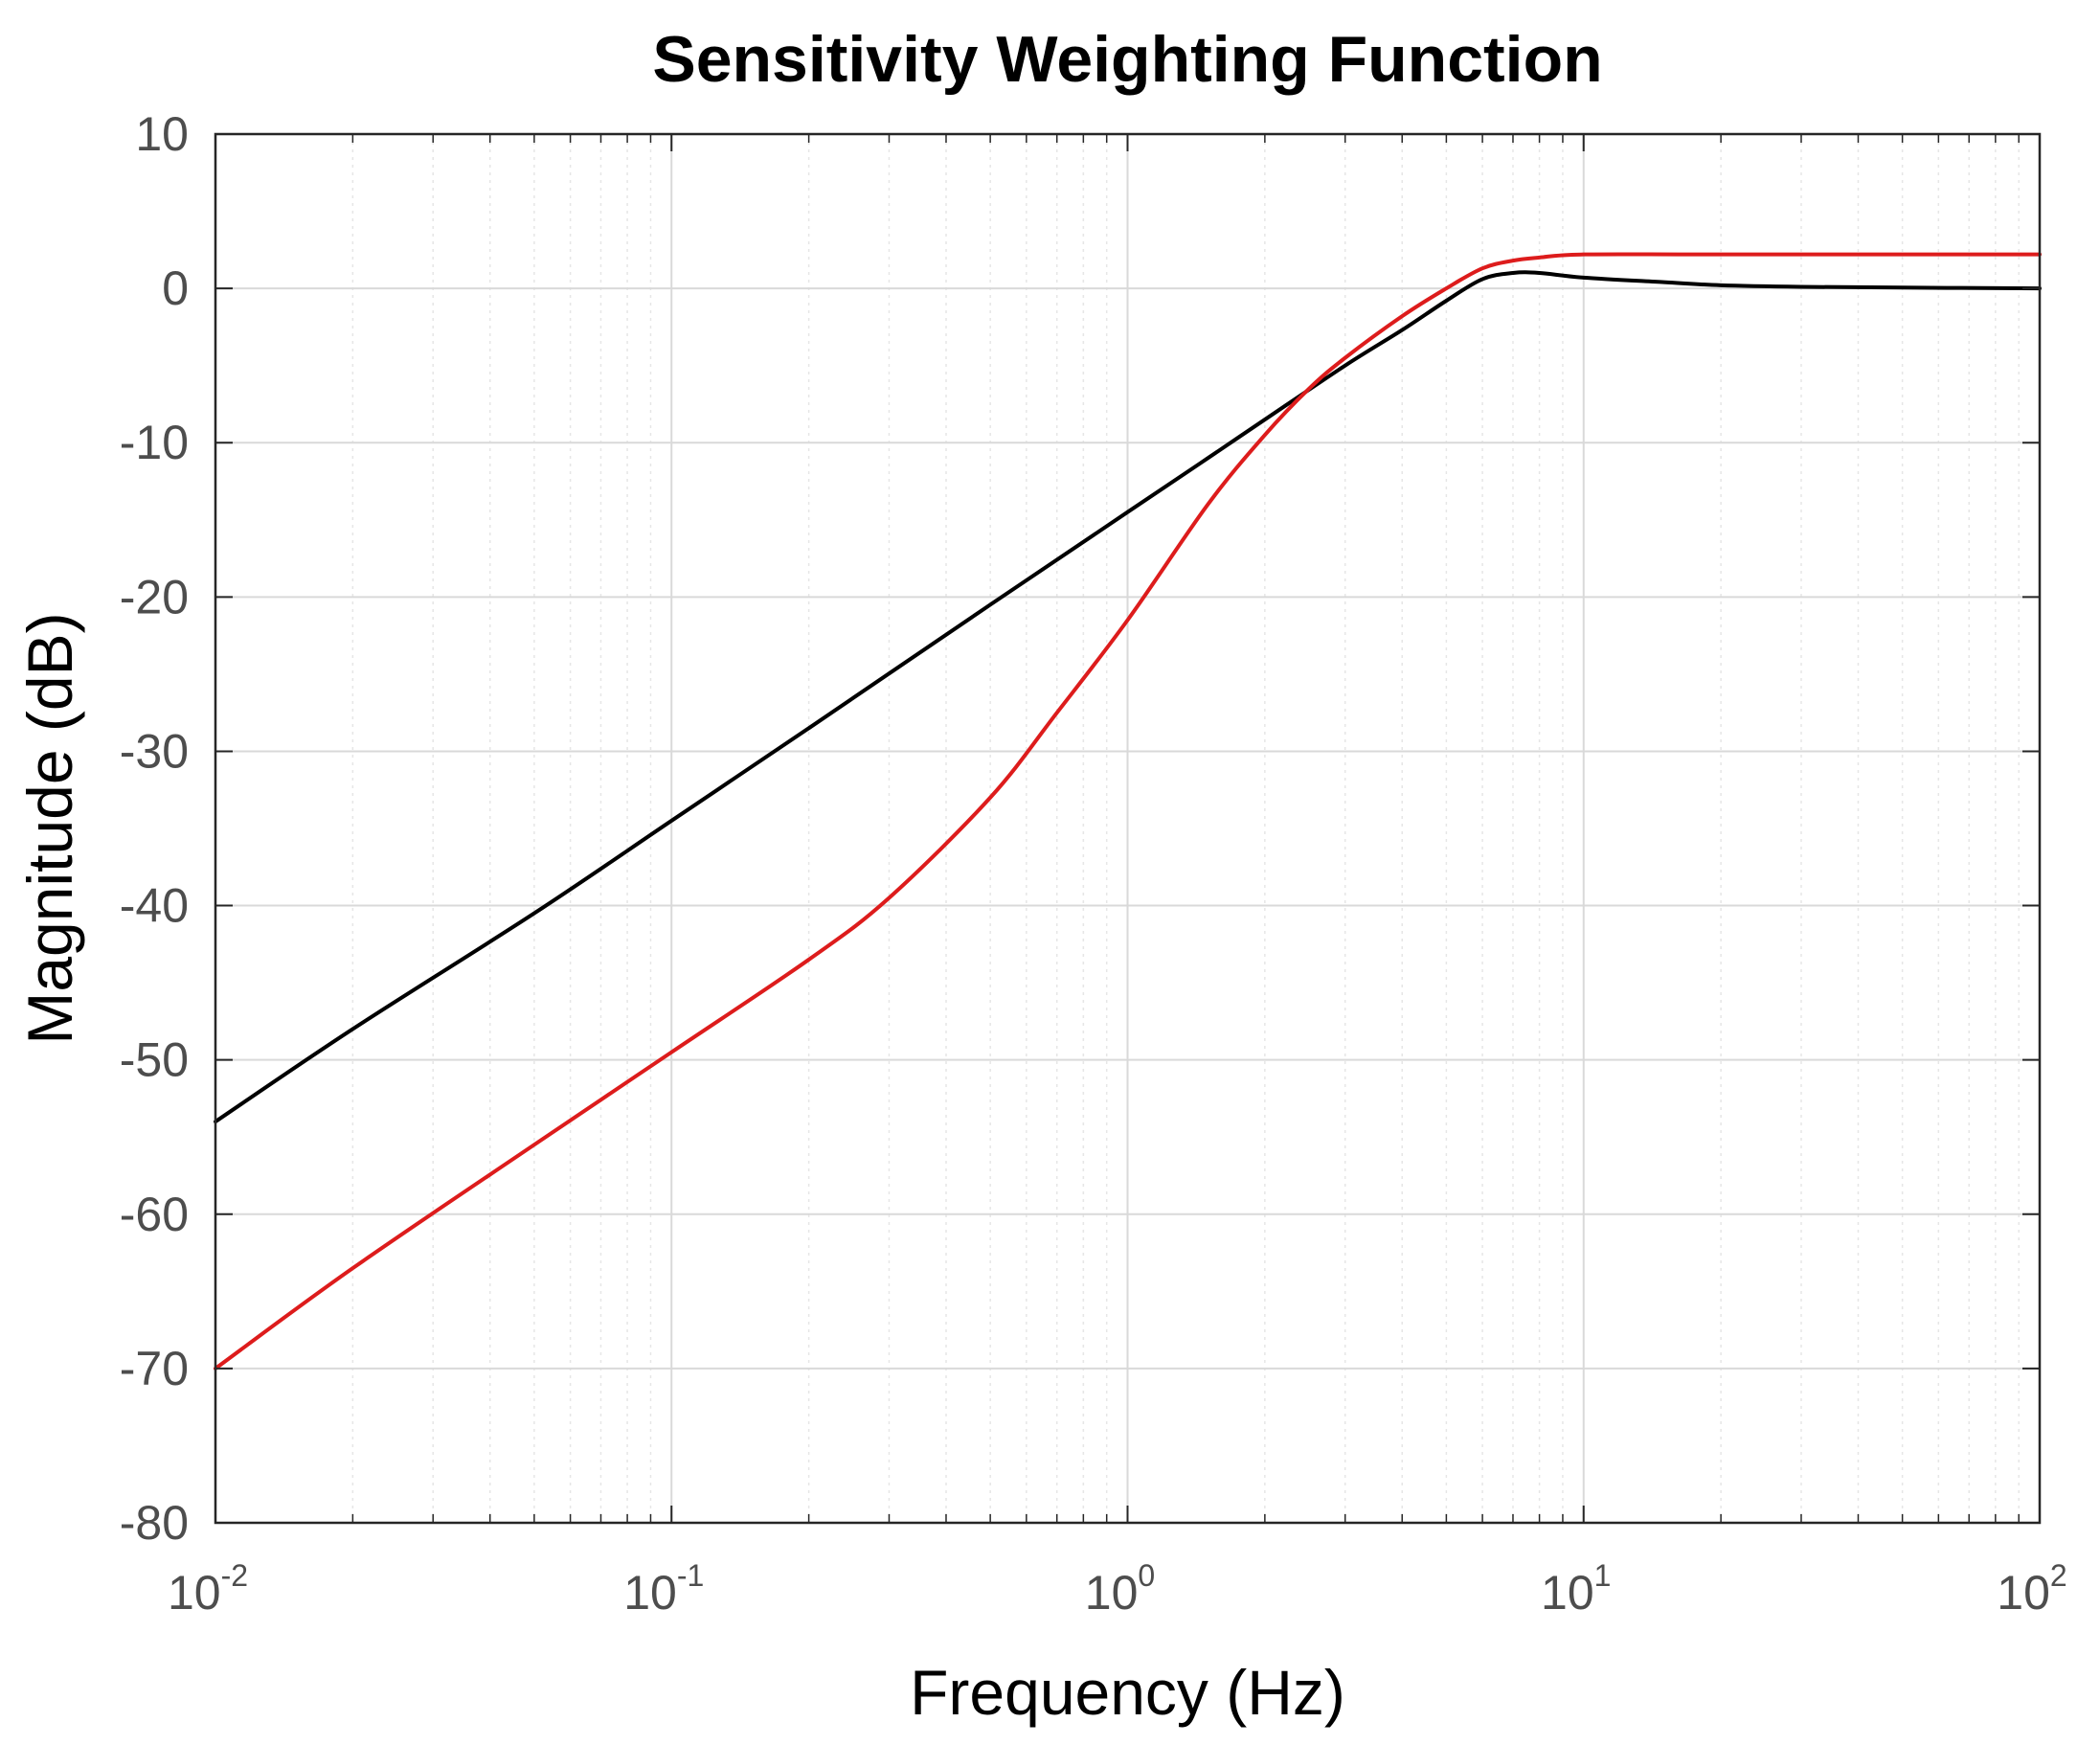  What do you see at coordinates (49, 828) in the screenshot?
I see `y-axis-label: Magnitude (dB)` at bounding box center [49, 828].